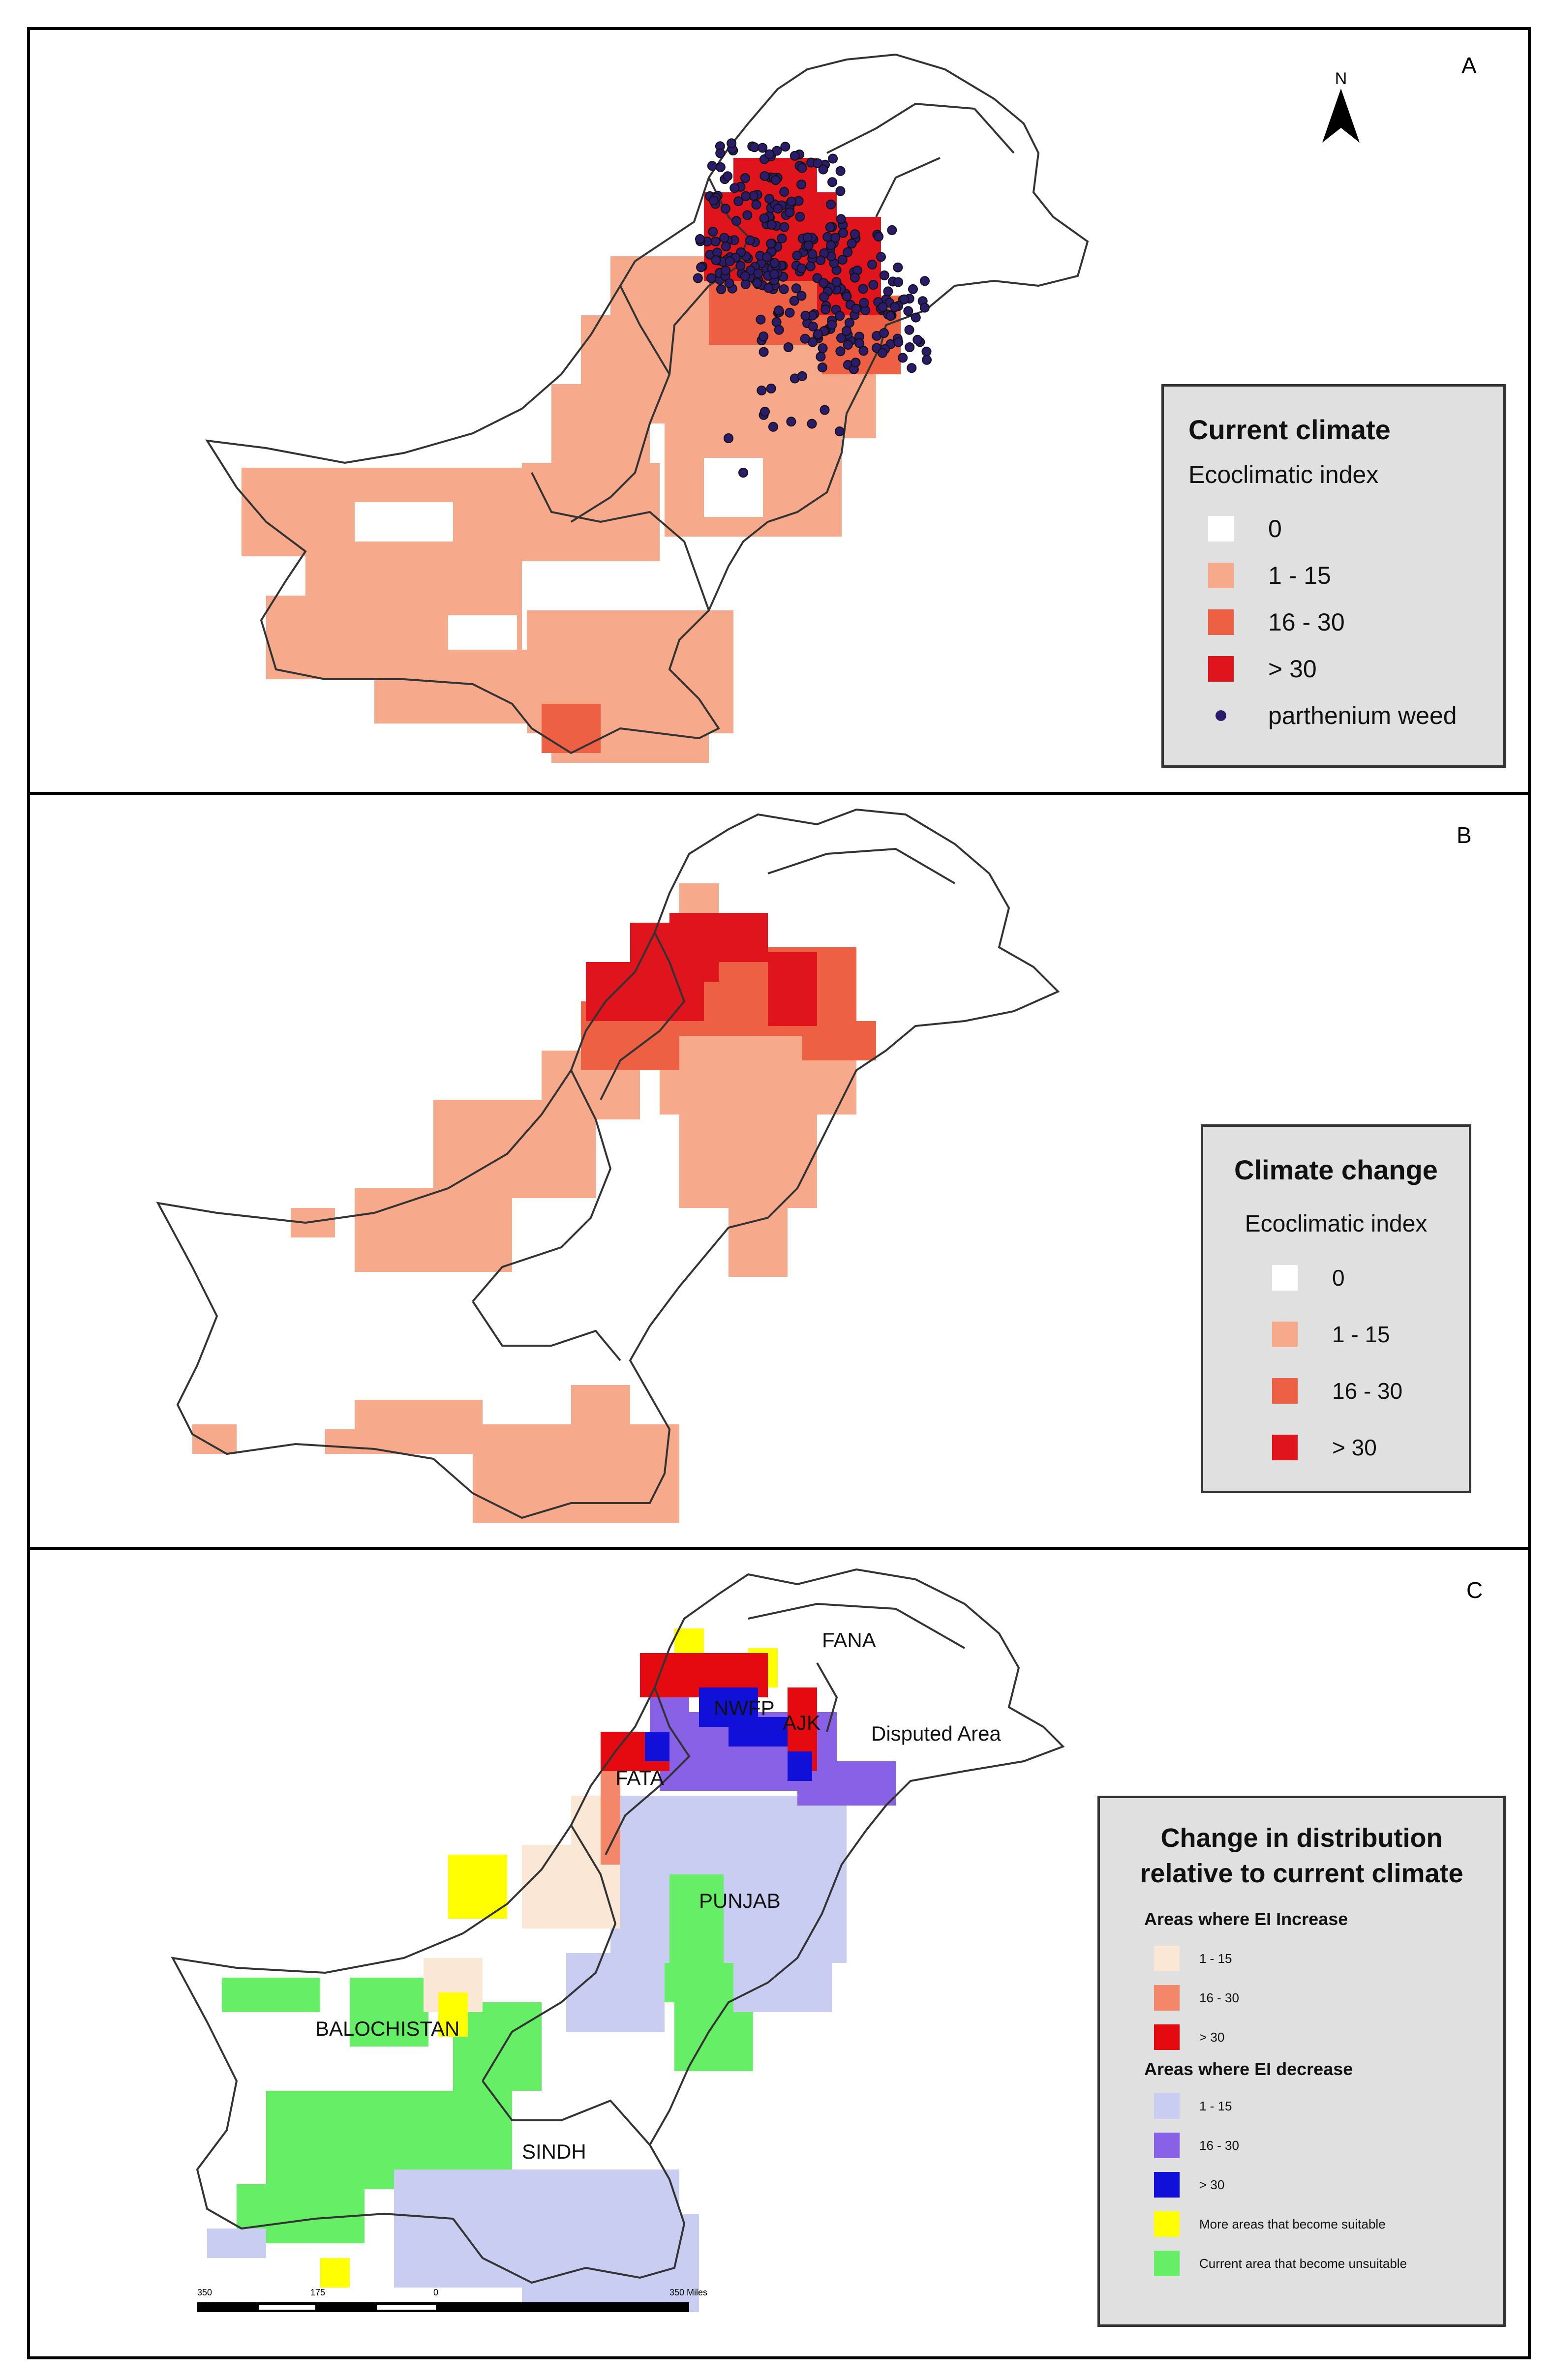 The image size is (1550, 2380). Describe the element at coordinates (1332, 715) in the screenshot. I see `legend-item: parthenium weed` at that location.